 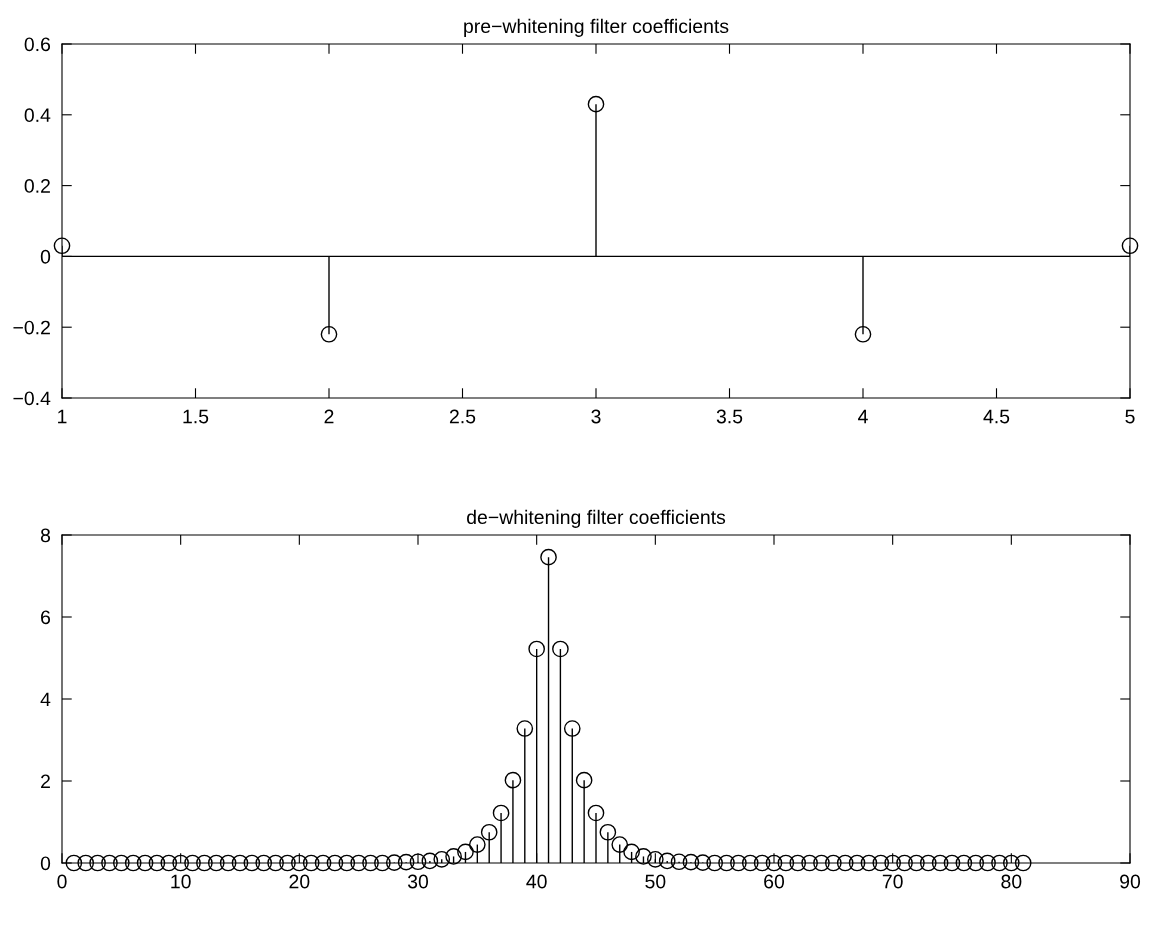 What do you see at coordinates (655, 881) in the screenshot?
I see `x-tick-label: 50` at bounding box center [655, 881].